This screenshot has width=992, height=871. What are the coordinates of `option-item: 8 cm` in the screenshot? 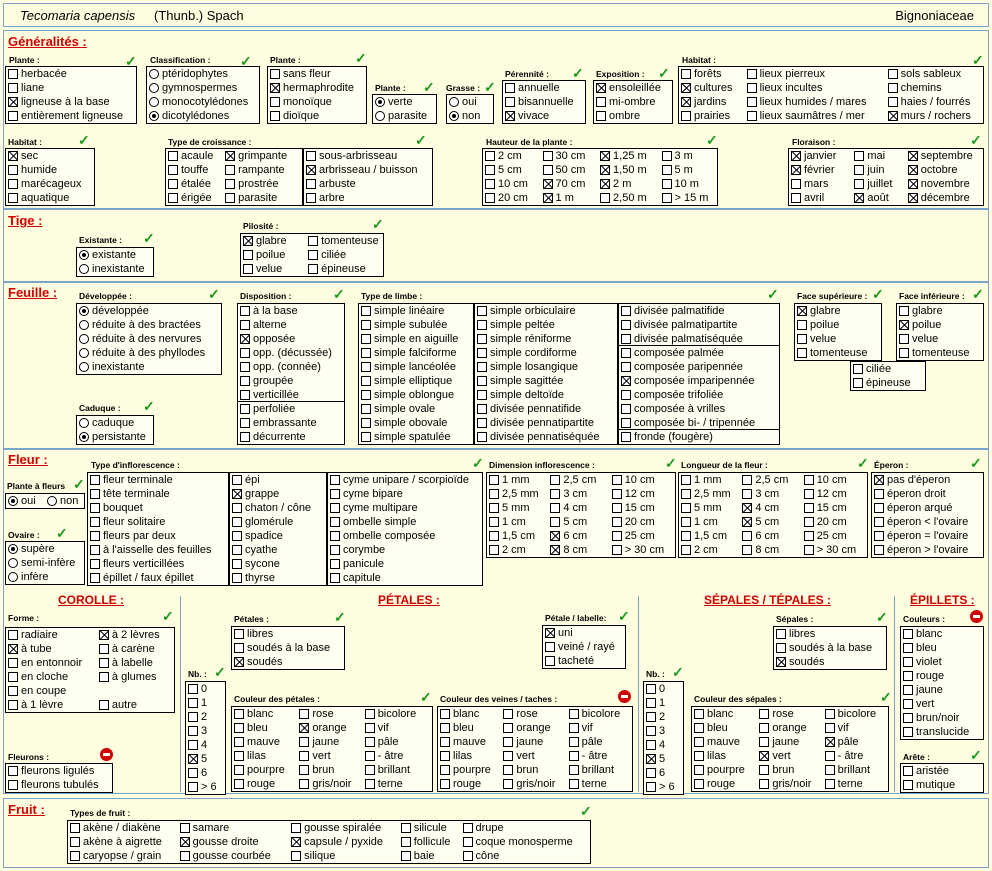 It's located at (578, 550).